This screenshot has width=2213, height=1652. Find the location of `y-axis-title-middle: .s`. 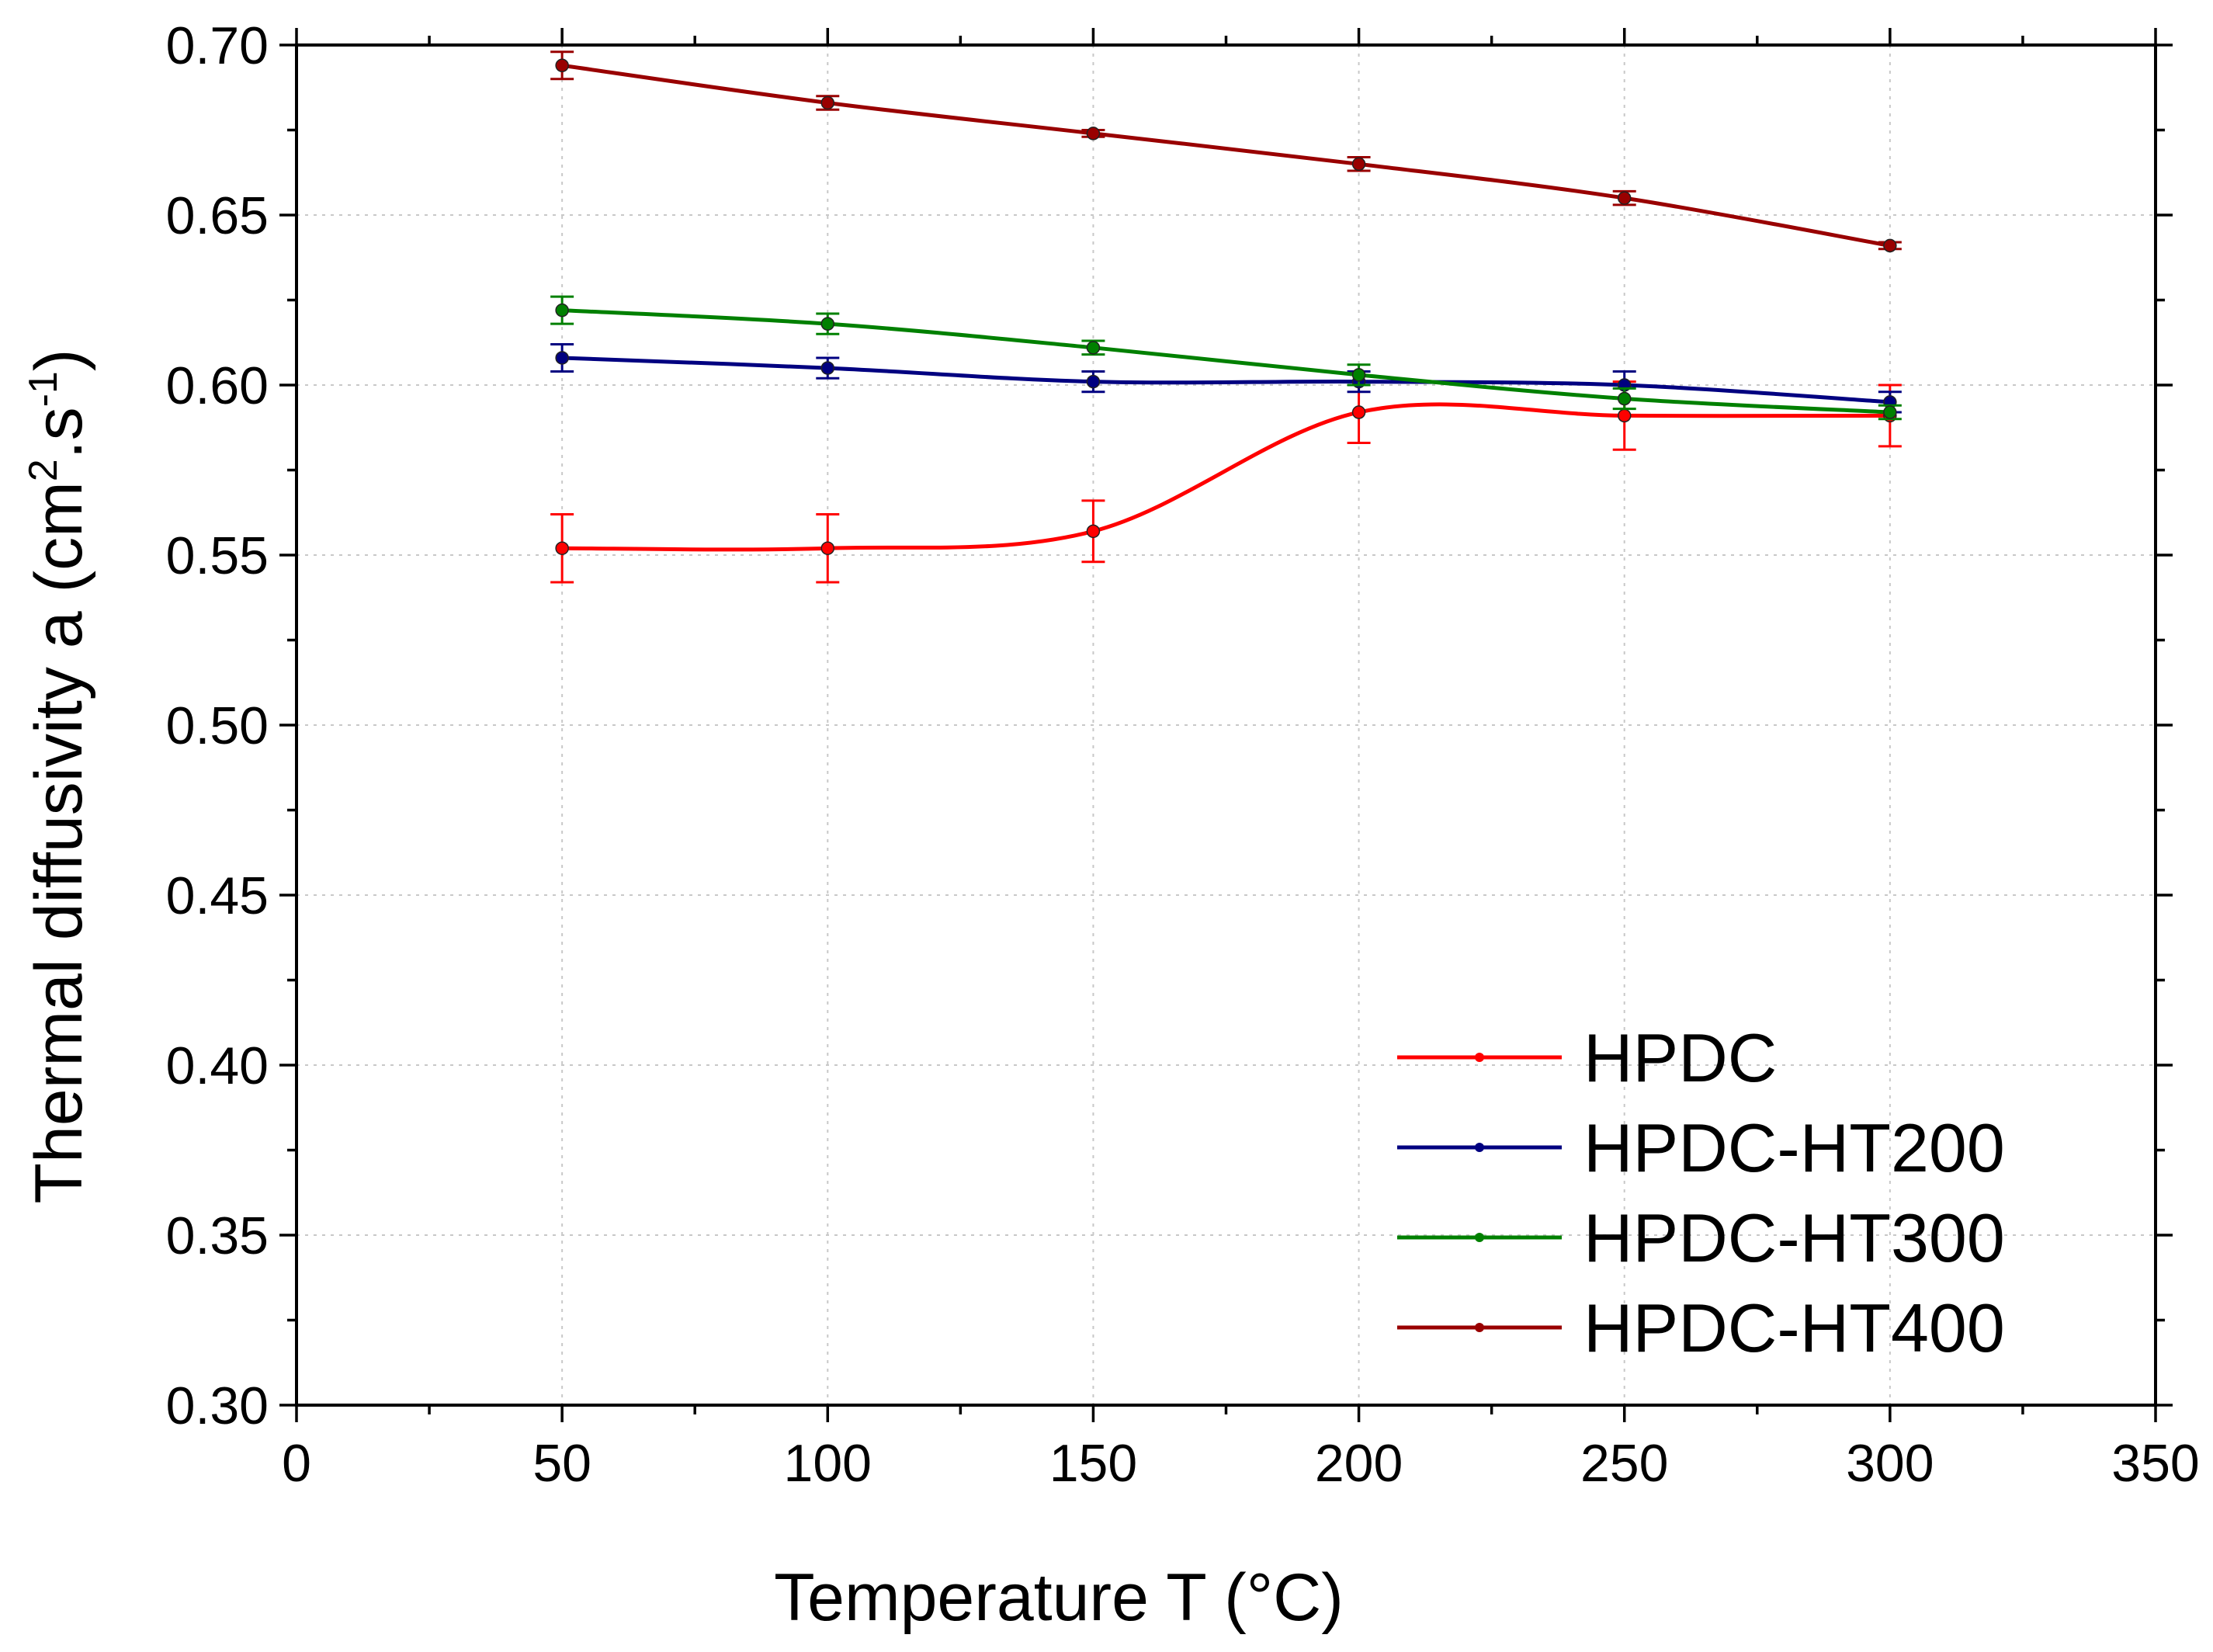

y-axis-title-middle: .s is located at coordinates (59, 433).